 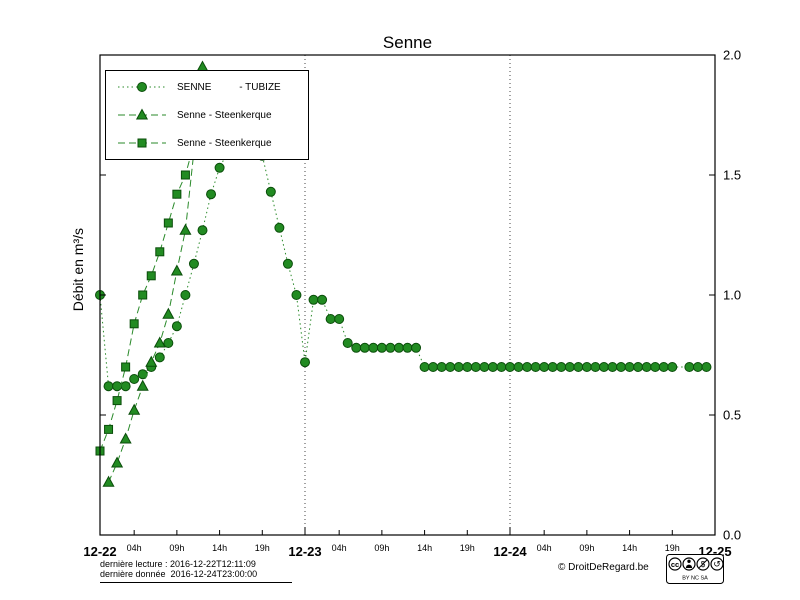 I want to click on legend-entry-steenkerque-1: Senne - Steenkerque, so click(x=207, y=115).